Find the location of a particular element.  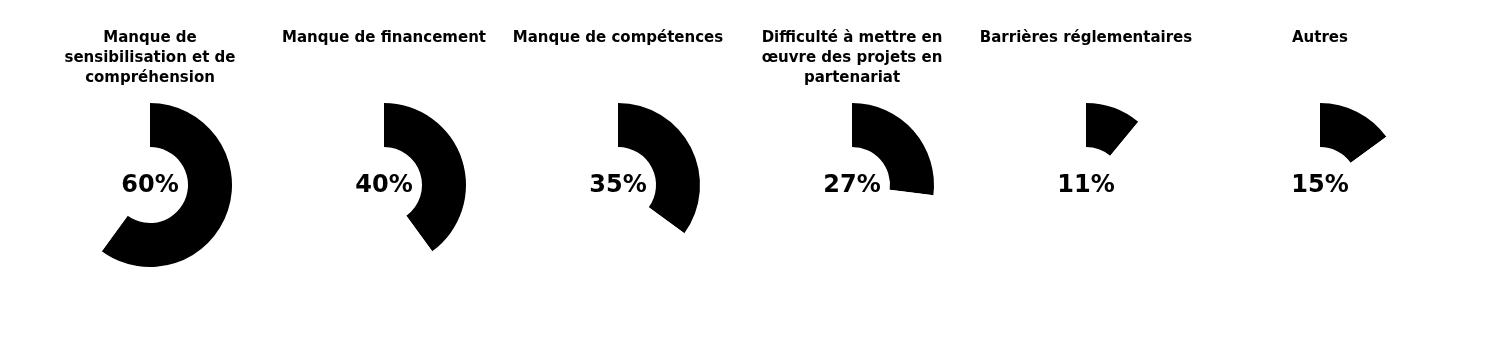

chart-title: Autres is located at coordinates (1320, 37).